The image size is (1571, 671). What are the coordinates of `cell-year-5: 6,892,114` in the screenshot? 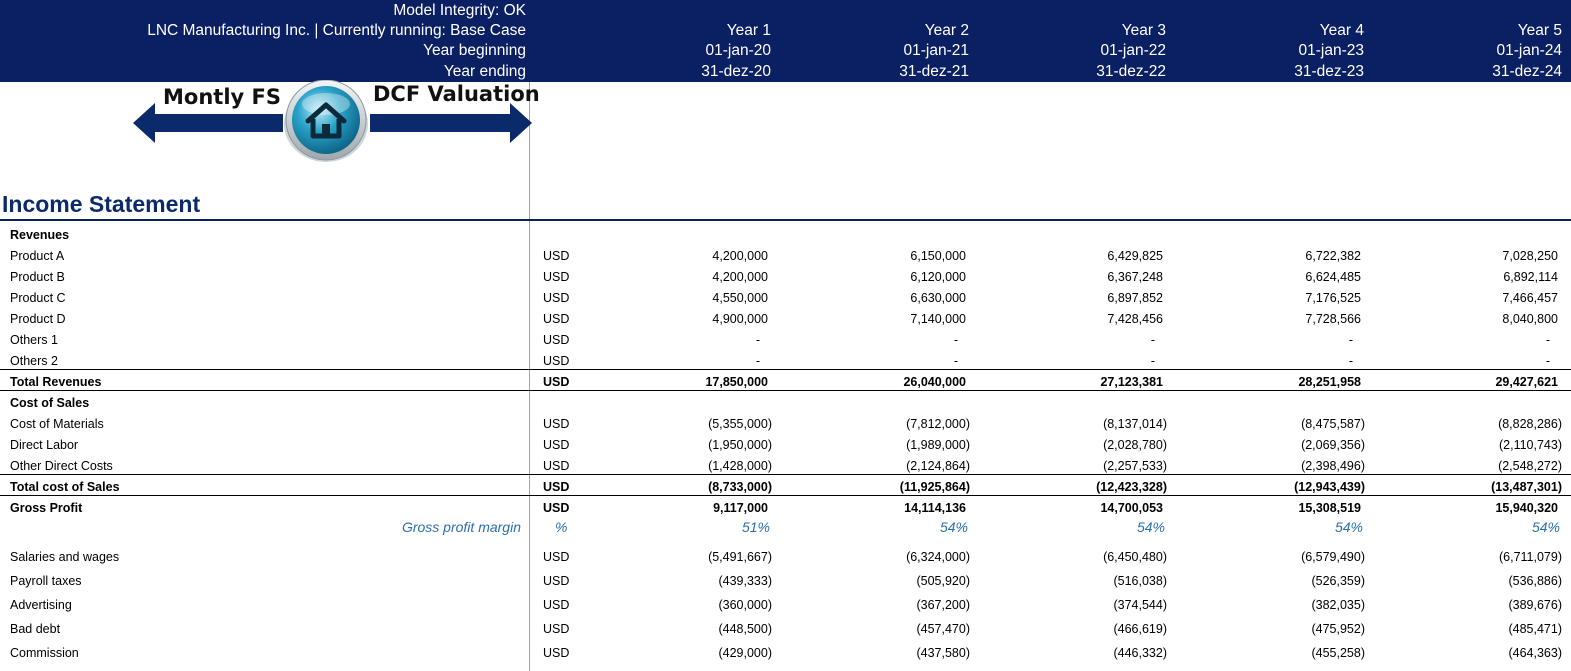 It's located at (1530, 277).